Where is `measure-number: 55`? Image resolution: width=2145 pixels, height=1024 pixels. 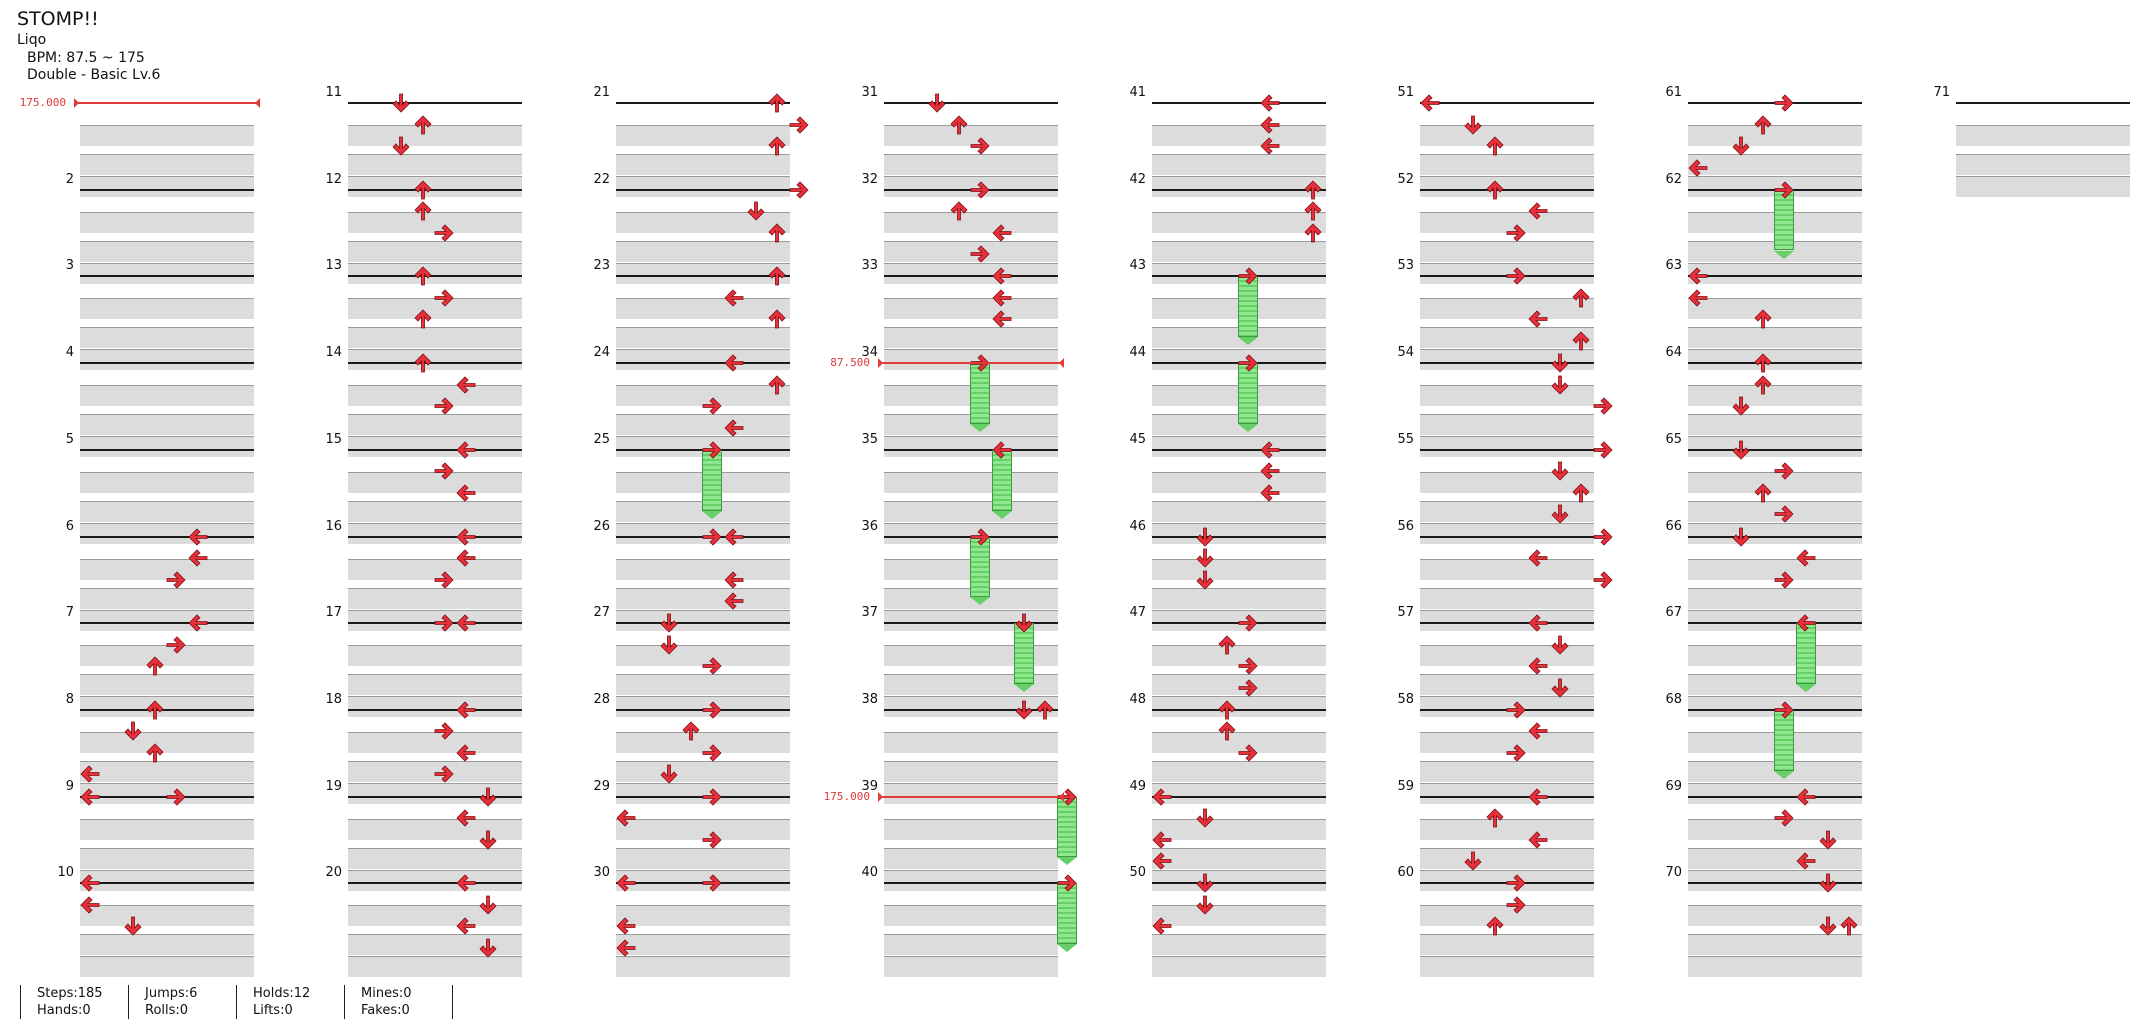 measure-number: 55 is located at coordinates (1405, 439).